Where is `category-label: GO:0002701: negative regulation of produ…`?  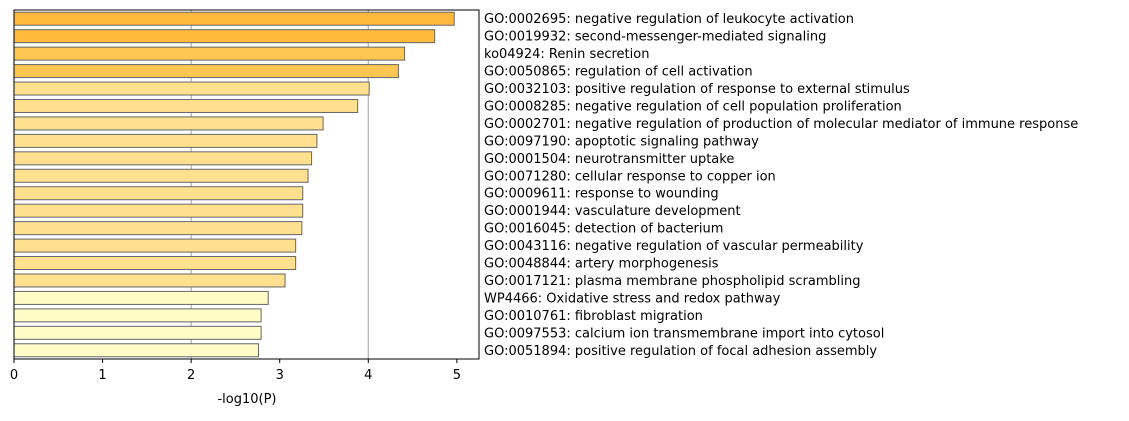
category-label: GO:0002701: negative regulation of produ… is located at coordinates (781, 124).